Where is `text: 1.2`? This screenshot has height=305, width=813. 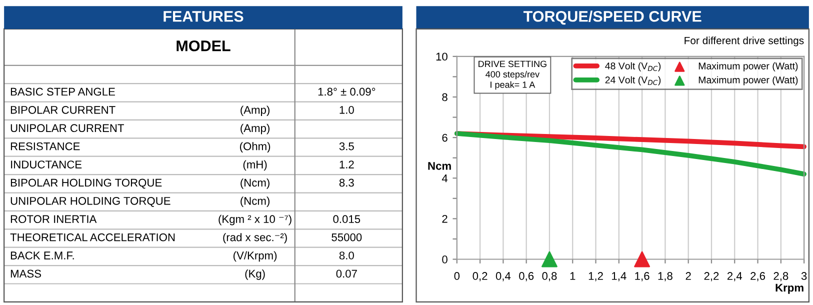
text: 1.2 is located at coordinates (347, 164).